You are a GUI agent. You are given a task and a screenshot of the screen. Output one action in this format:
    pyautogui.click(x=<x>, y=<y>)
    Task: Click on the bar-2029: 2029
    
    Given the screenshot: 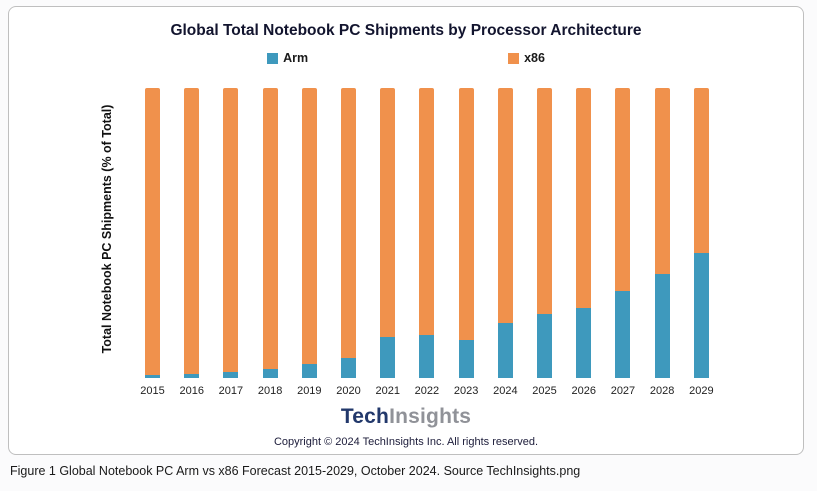 What is the action you would take?
    pyautogui.click(x=701, y=242)
    